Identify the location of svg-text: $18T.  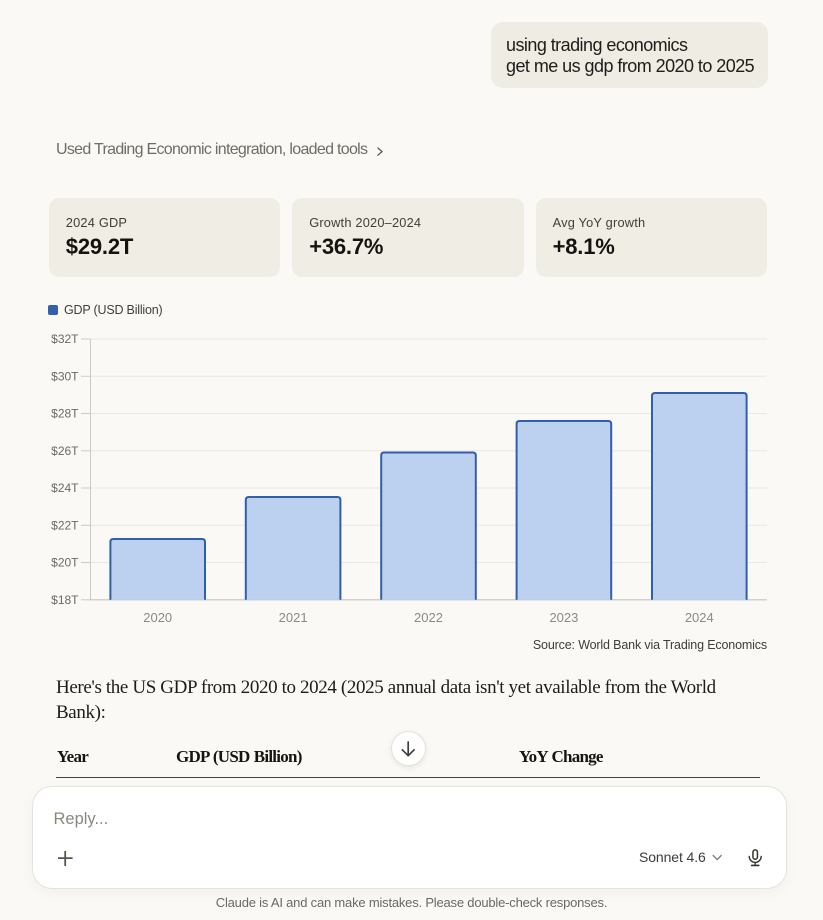
(65, 600).